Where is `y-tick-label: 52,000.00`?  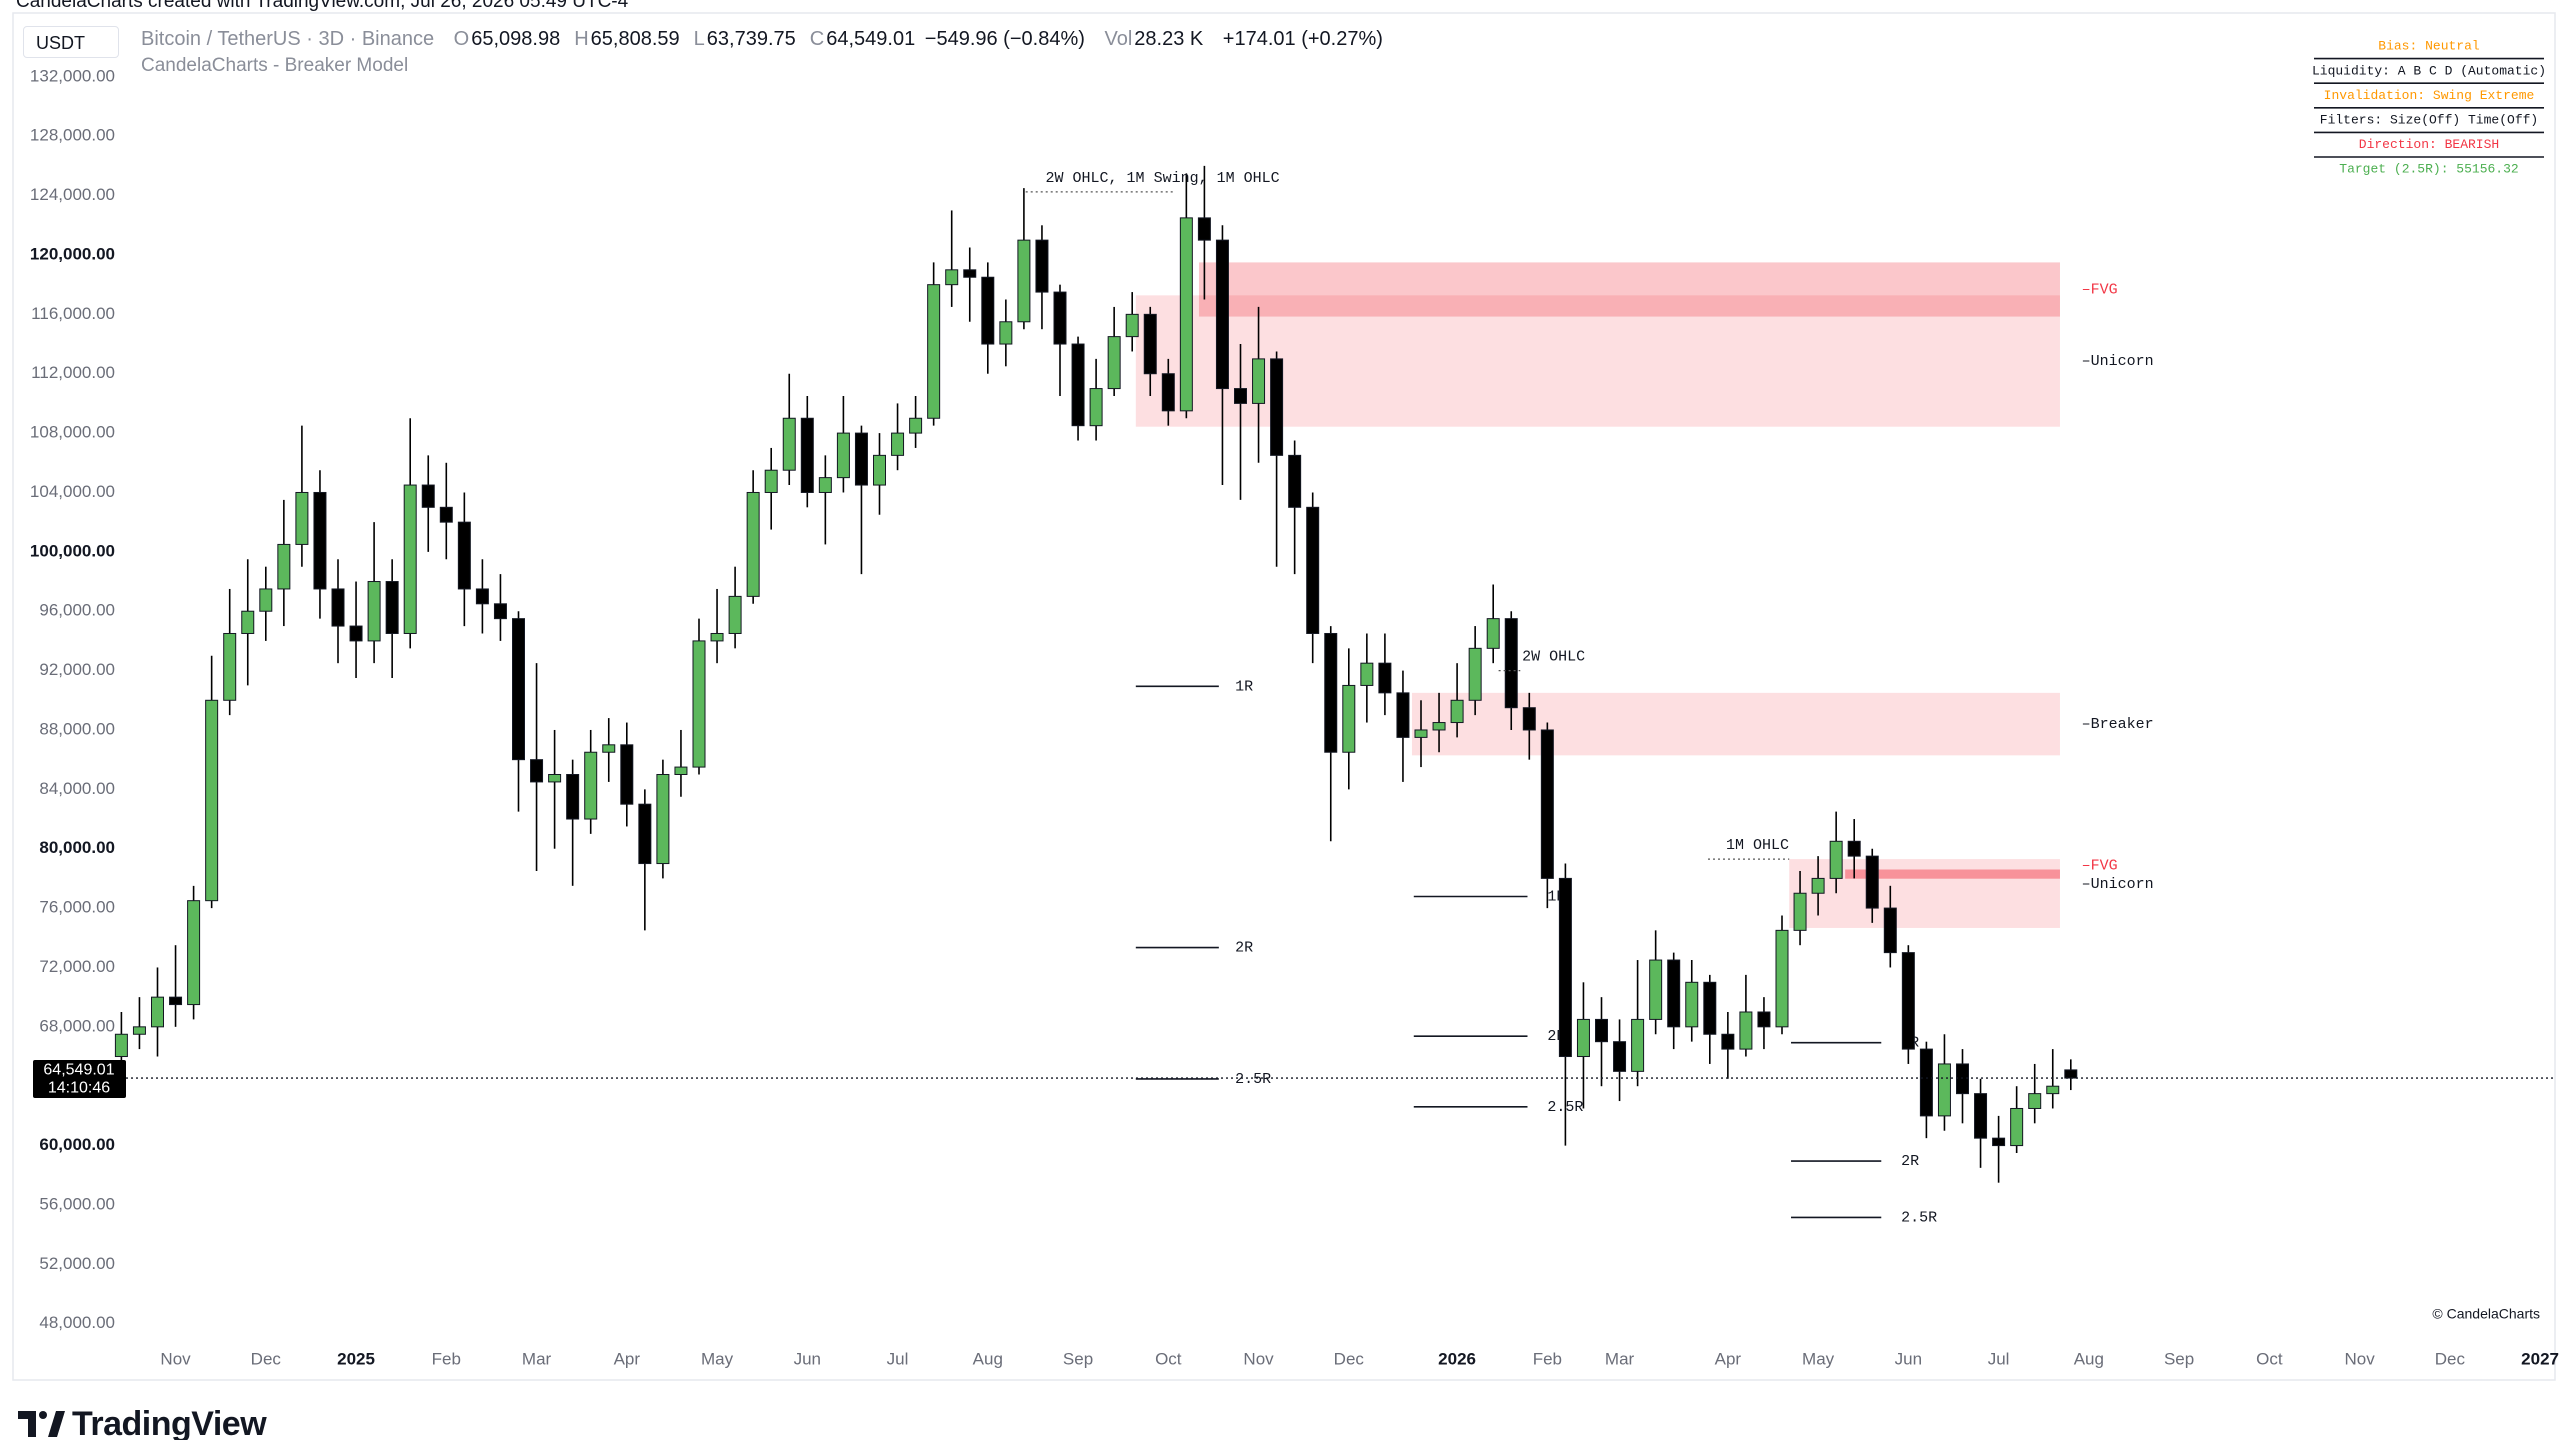
y-tick-label: 52,000.00 is located at coordinates (77, 1263).